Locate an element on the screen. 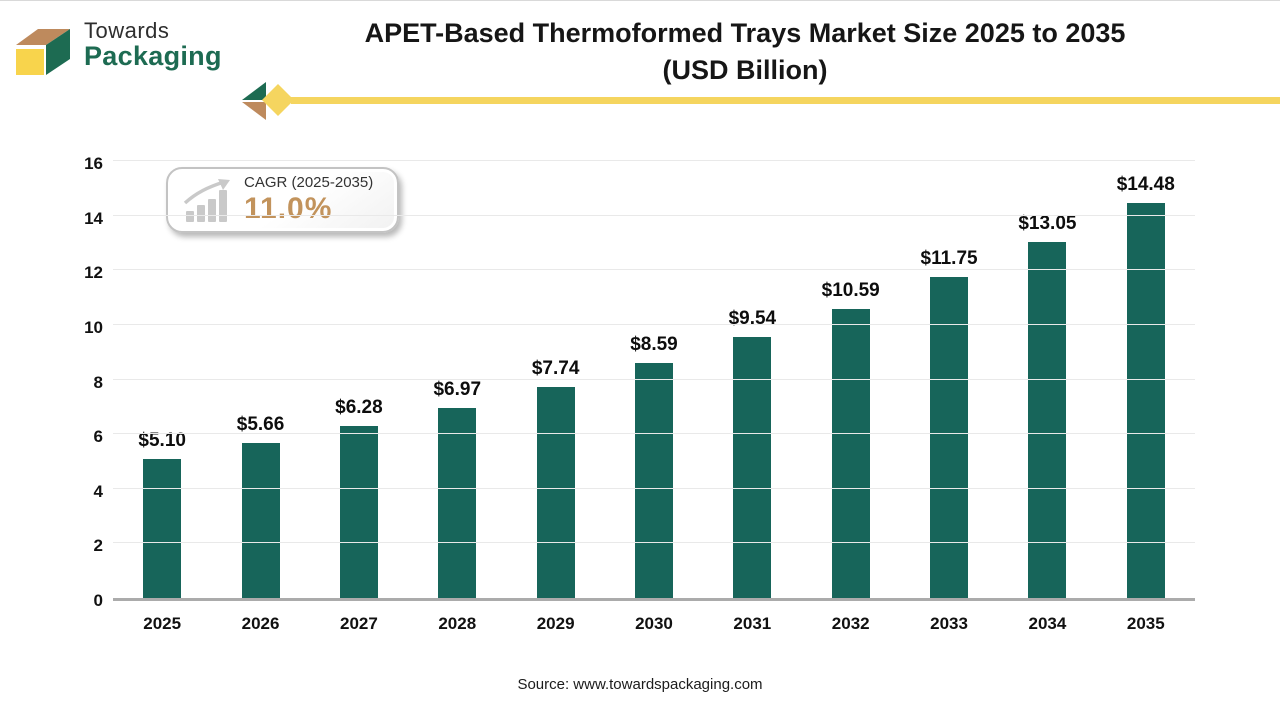 Image resolution: width=1280 pixels, height=720 pixels. y-tick-16: 16 is located at coordinates (93, 163).